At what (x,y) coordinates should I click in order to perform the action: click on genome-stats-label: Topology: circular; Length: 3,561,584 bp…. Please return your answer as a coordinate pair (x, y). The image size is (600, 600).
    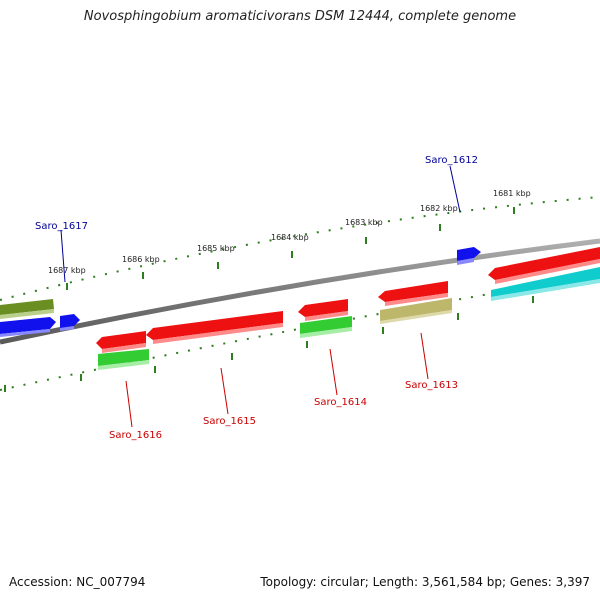
    Looking at the image, I should click on (425, 582).